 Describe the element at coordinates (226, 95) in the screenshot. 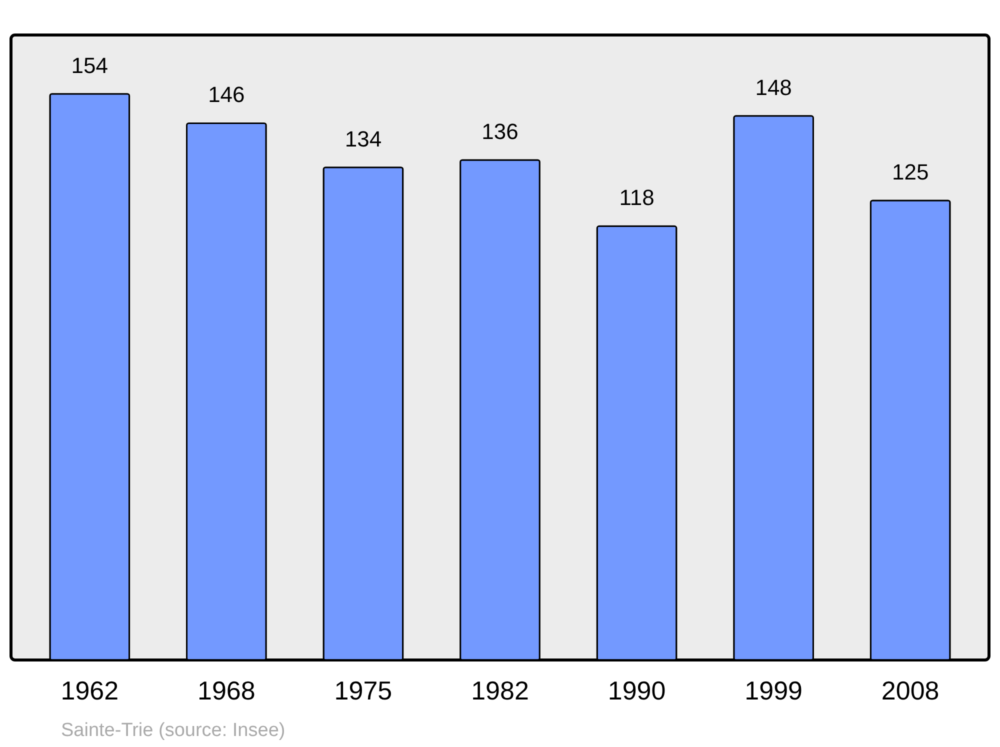

I see `data-label: 146` at that location.